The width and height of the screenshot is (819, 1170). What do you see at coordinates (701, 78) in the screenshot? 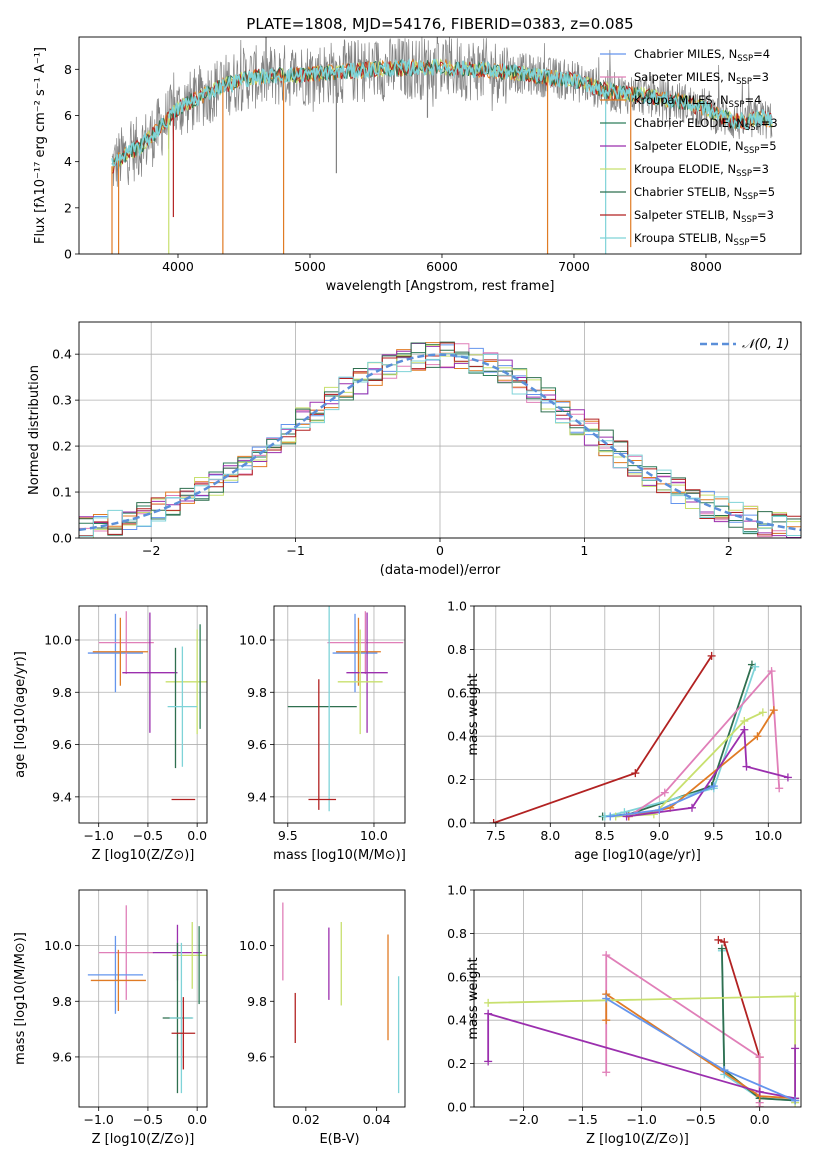
I see `legend-label: Salpeter MILES, NSSP=3` at bounding box center [701, 78].